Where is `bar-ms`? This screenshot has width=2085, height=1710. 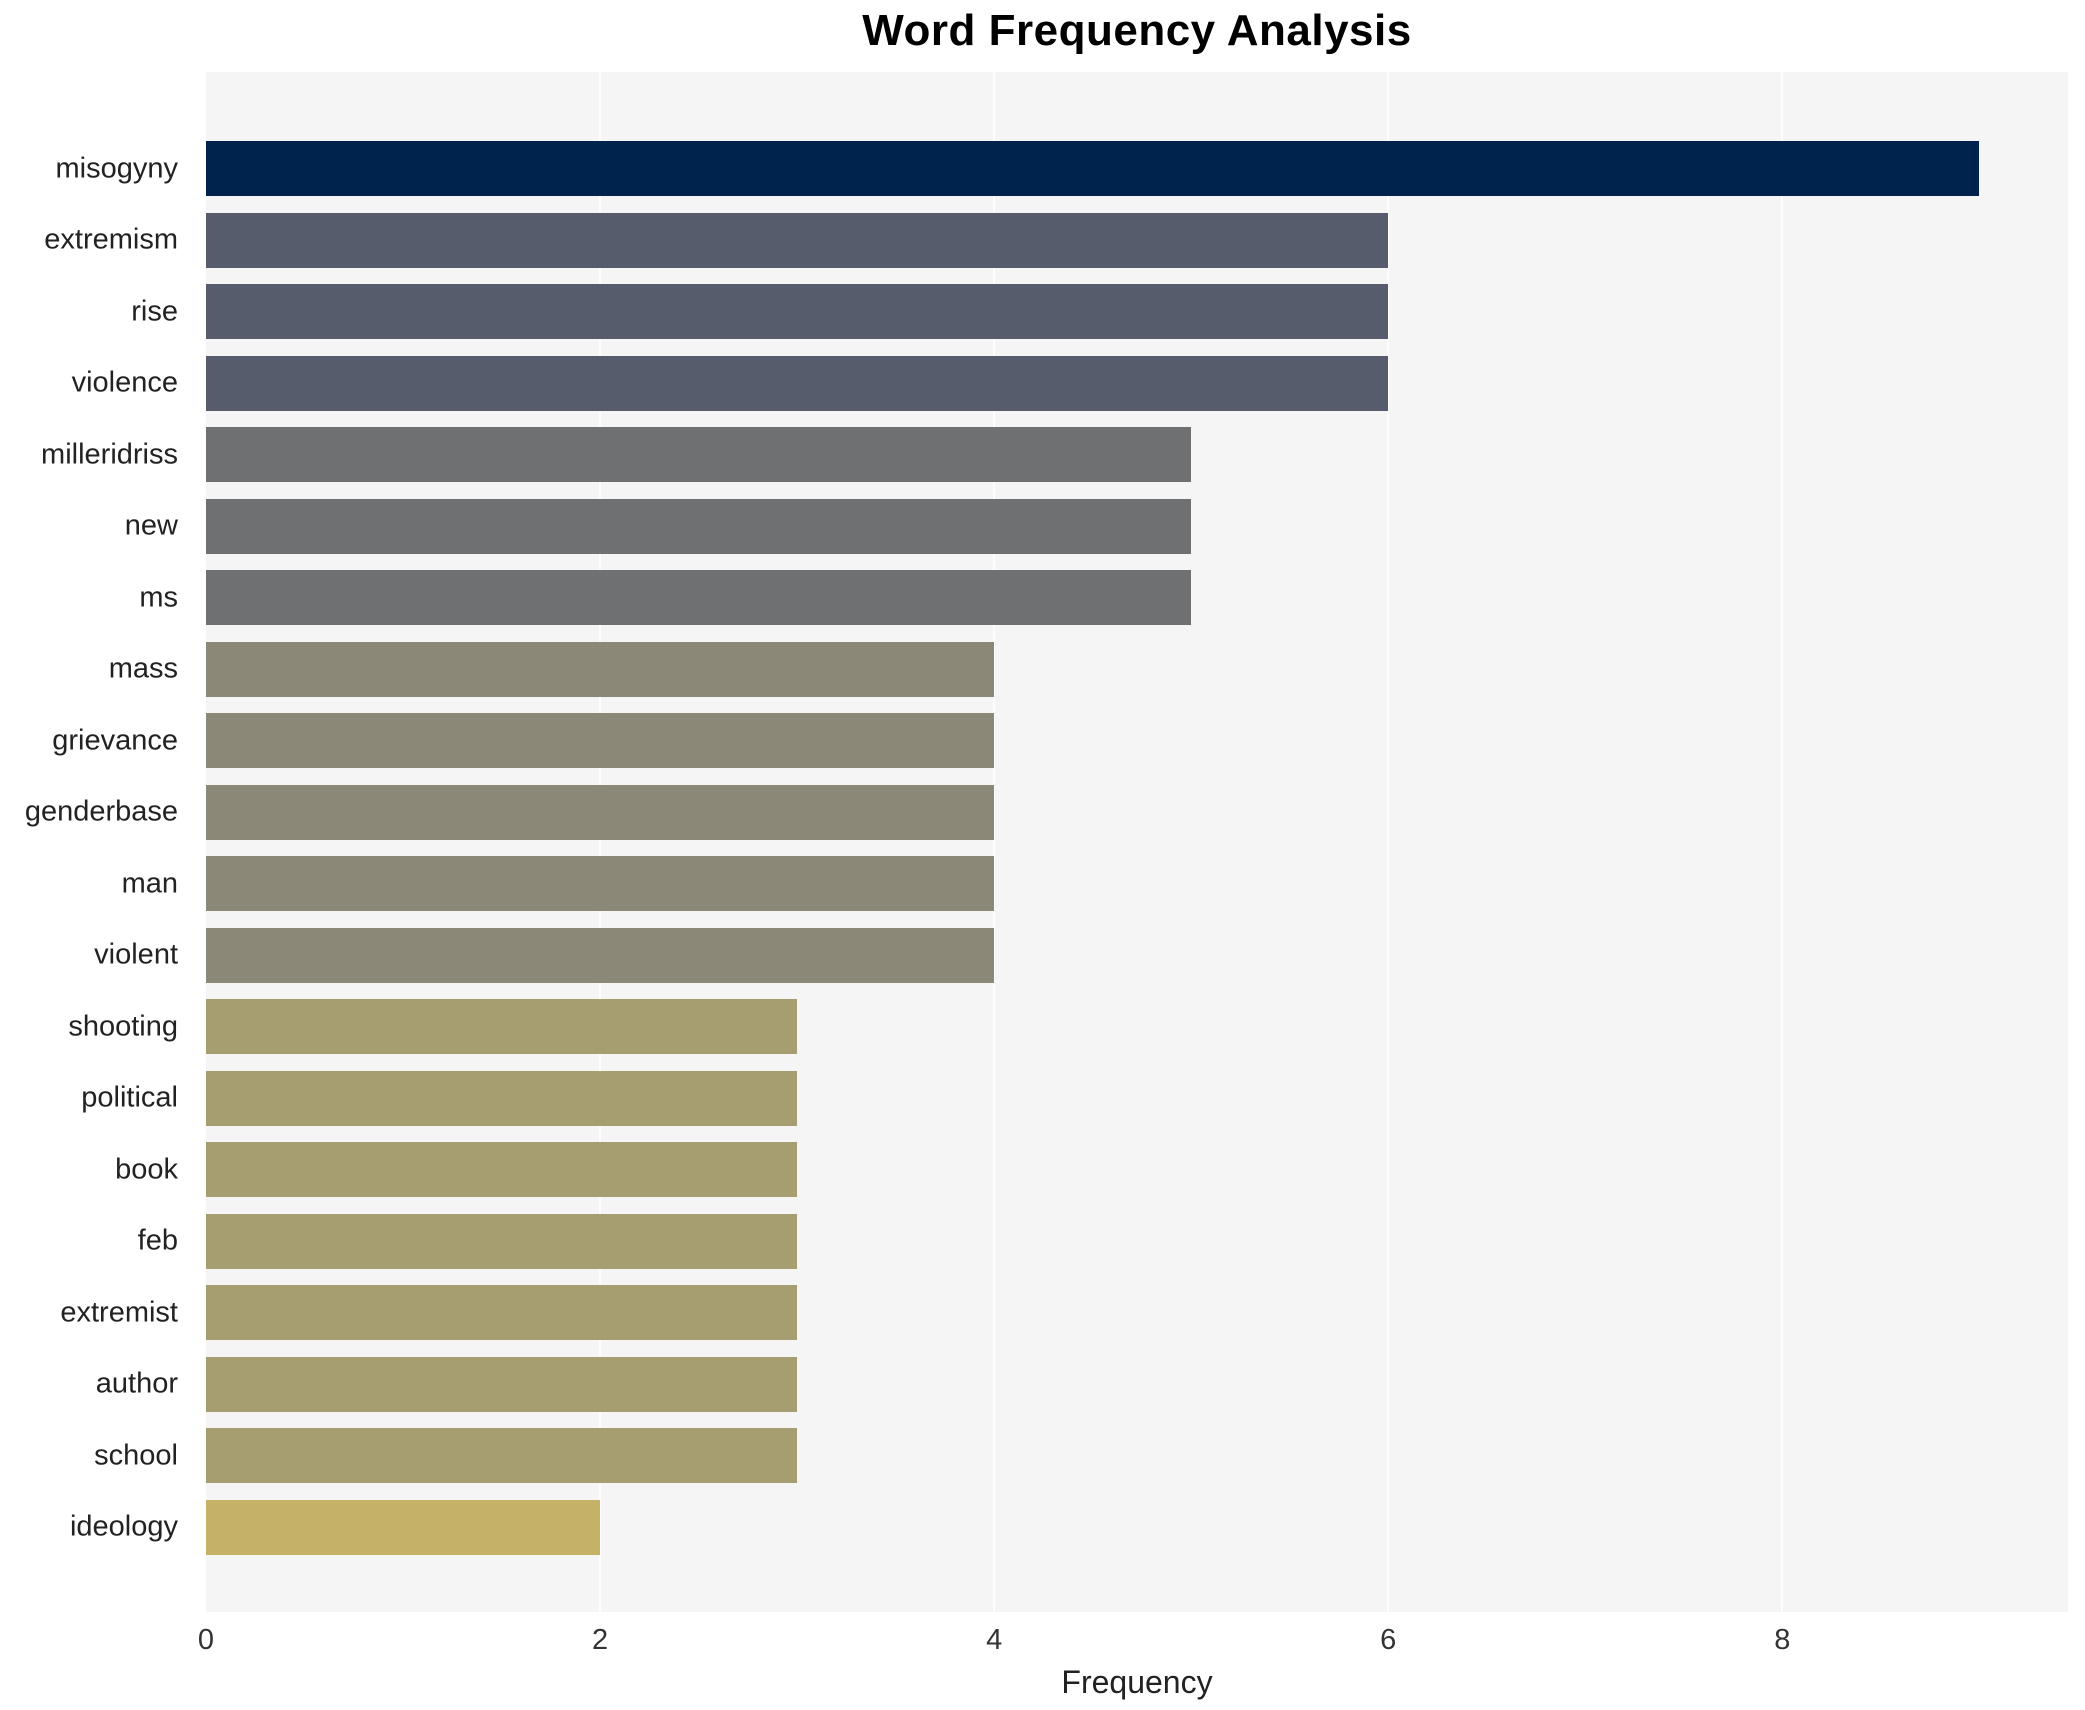 bar-ms is located at coordinates (699, 597).